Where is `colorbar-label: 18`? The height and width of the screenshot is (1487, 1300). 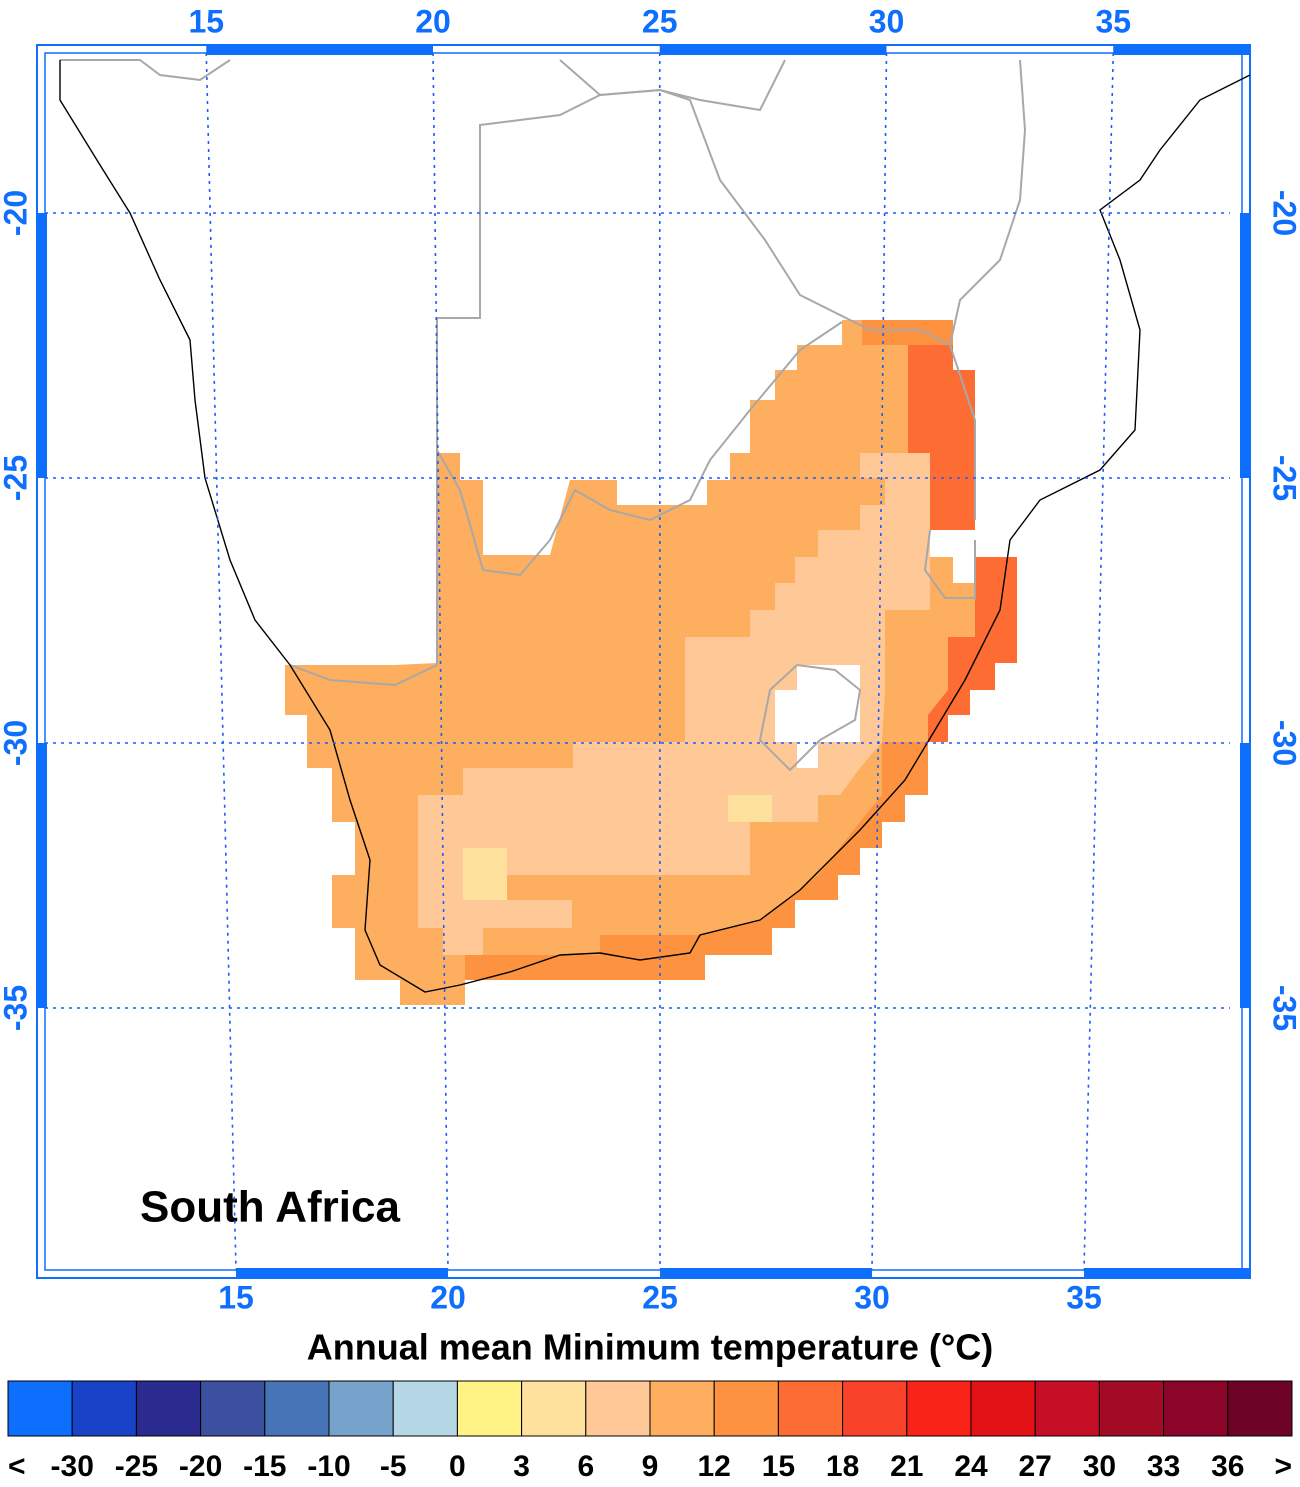
colorbar-label: 18 is located at coordinates (842, 1466).